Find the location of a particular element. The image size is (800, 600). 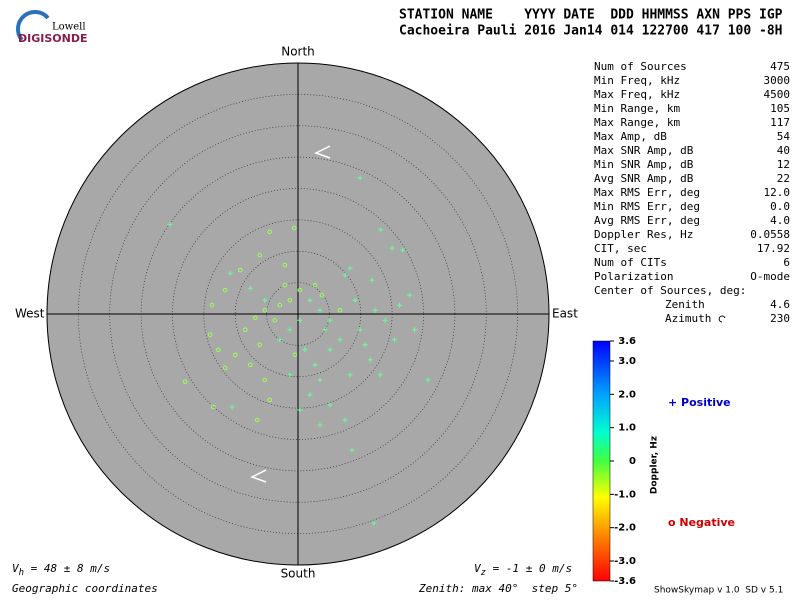

vz-subscript: z is located at coordinates (483, 573).